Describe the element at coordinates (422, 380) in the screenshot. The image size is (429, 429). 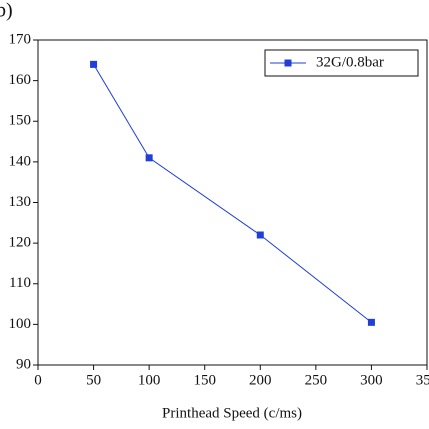
I see `x-tick-label: 350` at that location.